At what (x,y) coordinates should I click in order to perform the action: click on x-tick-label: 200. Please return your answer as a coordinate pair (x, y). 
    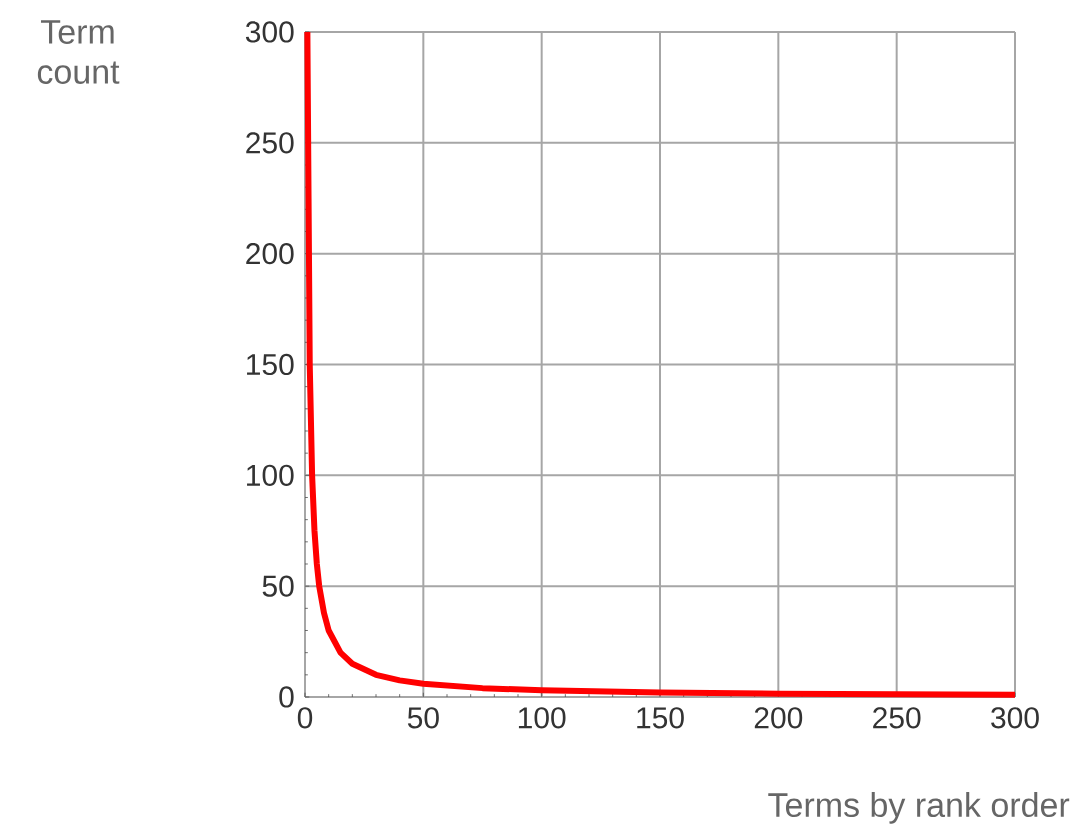
    Looking at the image, I should click on (778, 718).